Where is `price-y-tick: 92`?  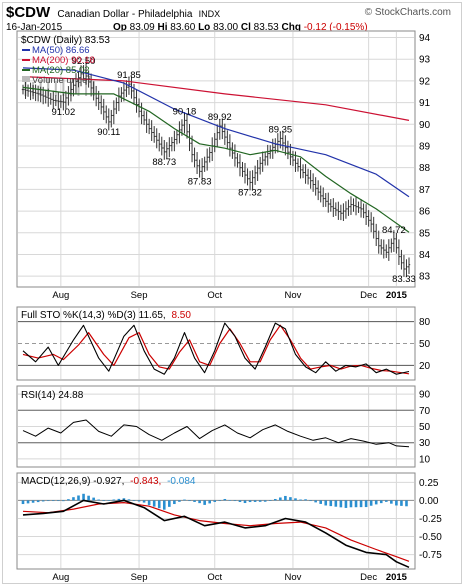
price-y-tick: 92 is located at coordinates (425, 81).